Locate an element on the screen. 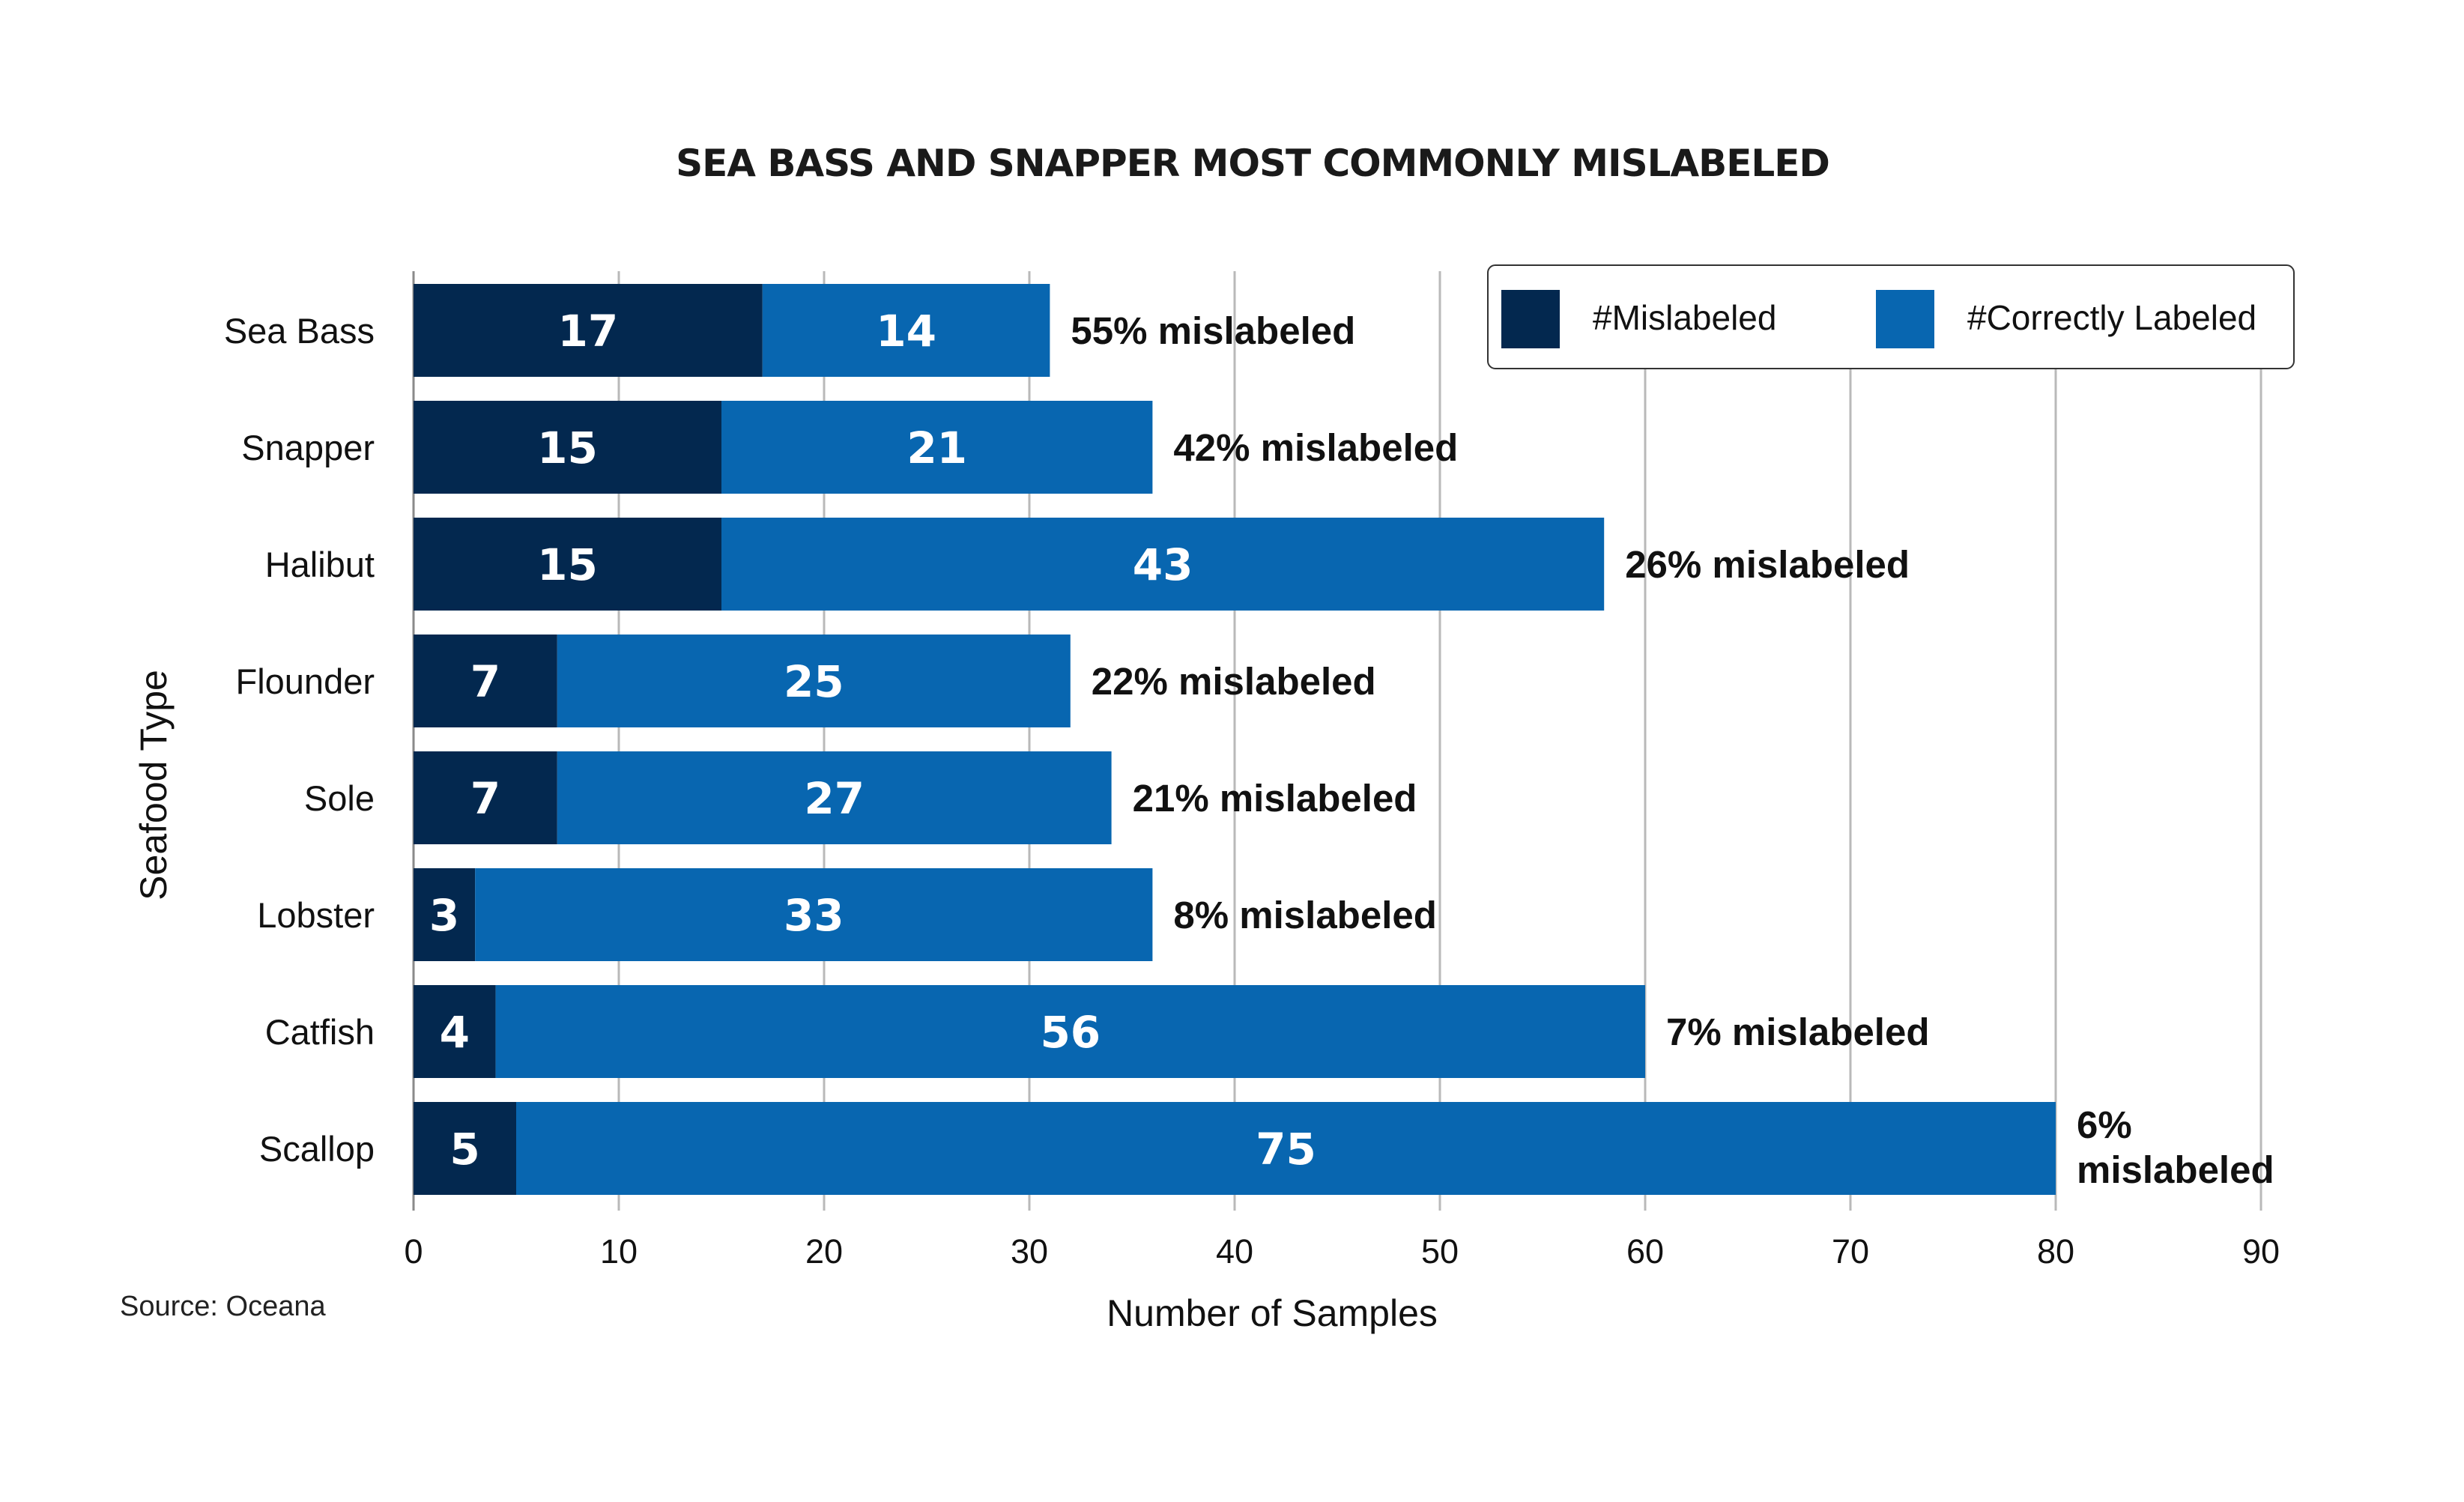 Image resolution: width=2464 pixels, height=1502 pixels. value-label-halibut-mislabeled: 15 is located at coordinates (567, 565).